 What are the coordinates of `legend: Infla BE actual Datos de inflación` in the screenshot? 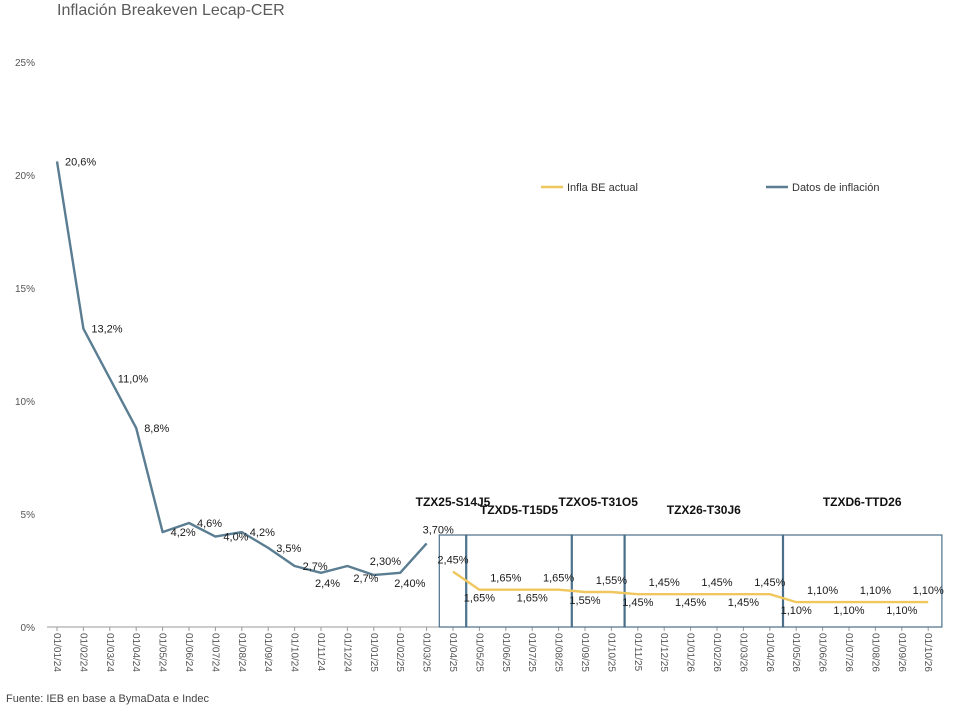 It's located at (710, 188).